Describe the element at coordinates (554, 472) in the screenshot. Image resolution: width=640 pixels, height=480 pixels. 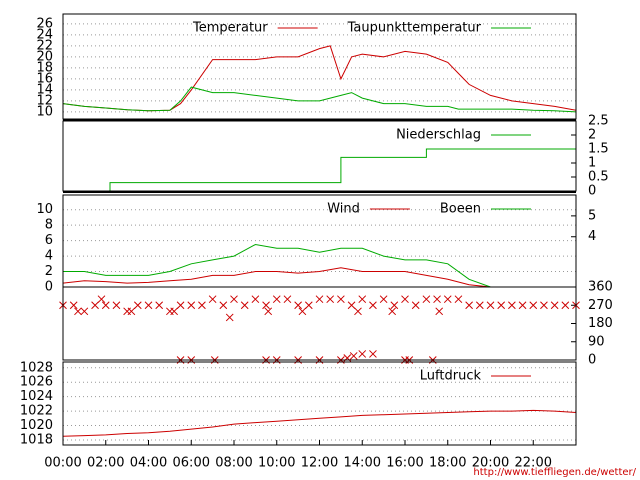
I see `footer-url: http://www.tieffliegen.de/wetter/` at that location.